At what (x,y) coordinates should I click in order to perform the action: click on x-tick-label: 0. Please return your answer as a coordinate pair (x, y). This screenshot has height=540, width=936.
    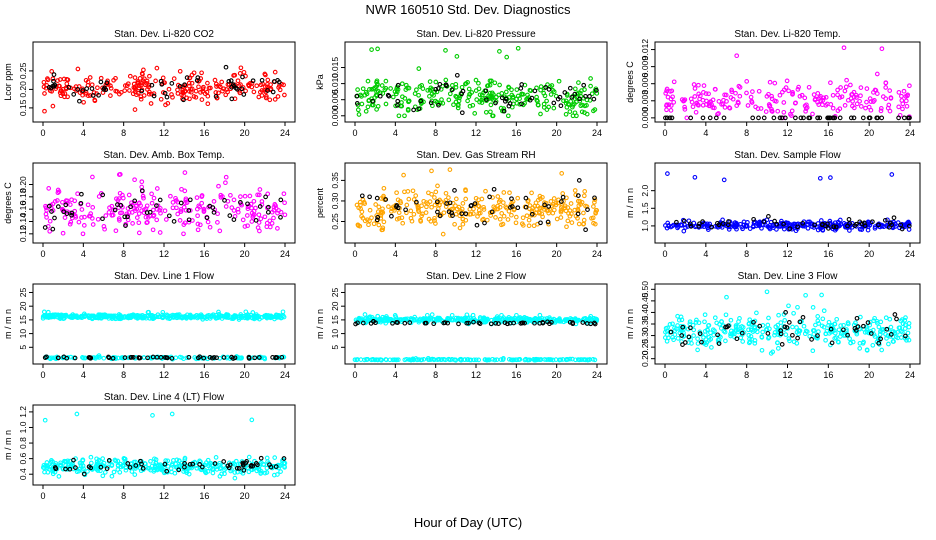
    Looking at the image, I should click on (354, 254).